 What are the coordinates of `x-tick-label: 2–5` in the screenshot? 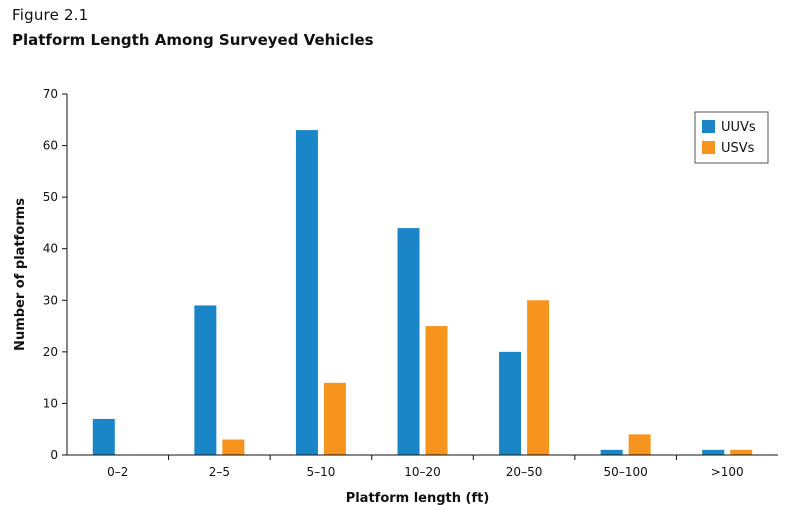 It's located at (219, 472).